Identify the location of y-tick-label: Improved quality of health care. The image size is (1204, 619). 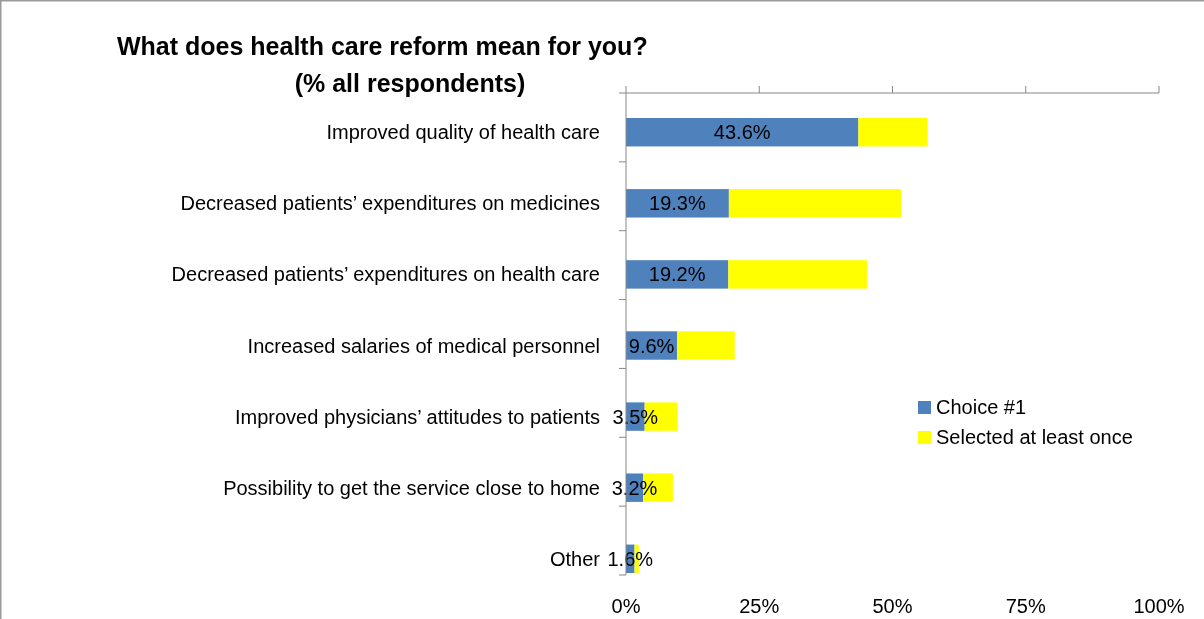
(463, 132).